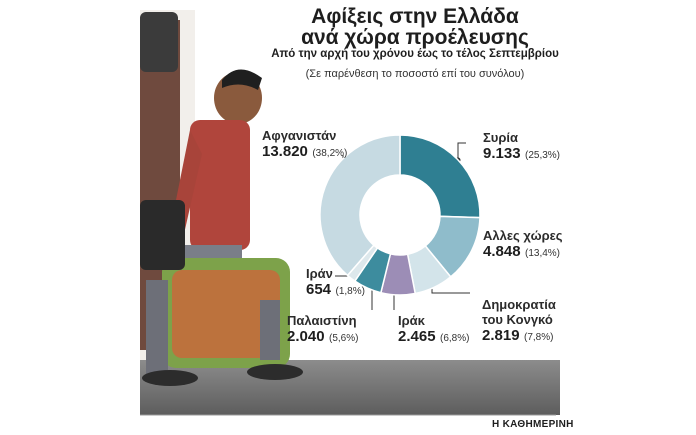  Describe the element at coordinates (502, 153) in the screenshot. I see `value-label: 9.133` at that location.